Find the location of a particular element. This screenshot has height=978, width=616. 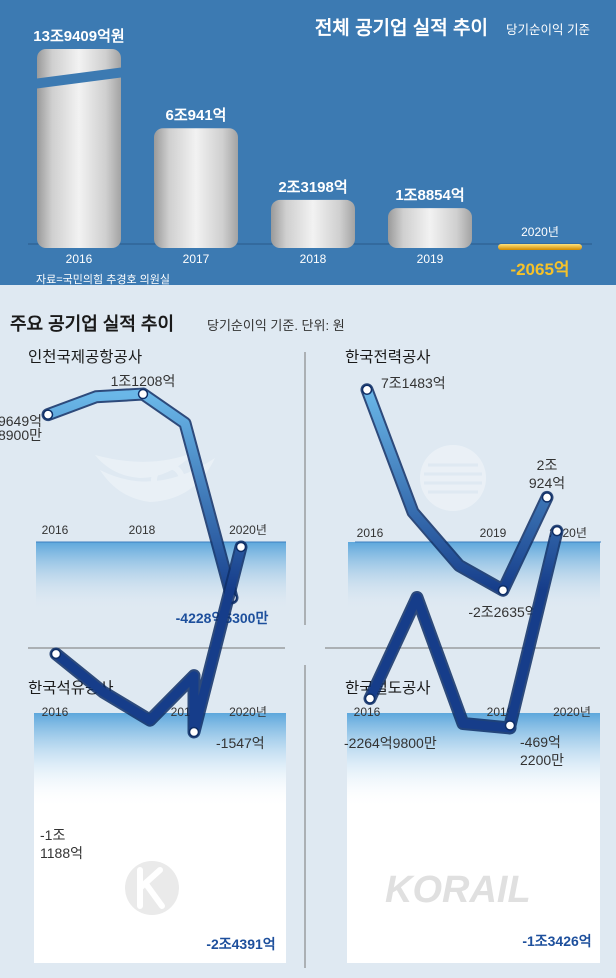

top-bar-value-label-0: 13조9409억원 is located at coordinates (78, 36).